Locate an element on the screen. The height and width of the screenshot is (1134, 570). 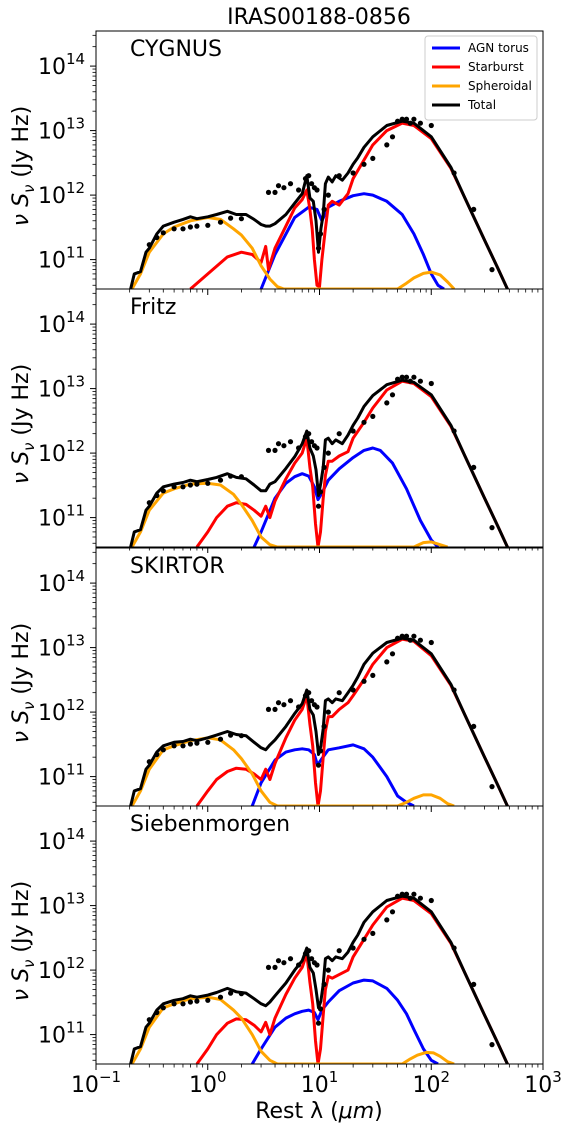
y-tick-exp: 14 is located at coordinates (75, 576).